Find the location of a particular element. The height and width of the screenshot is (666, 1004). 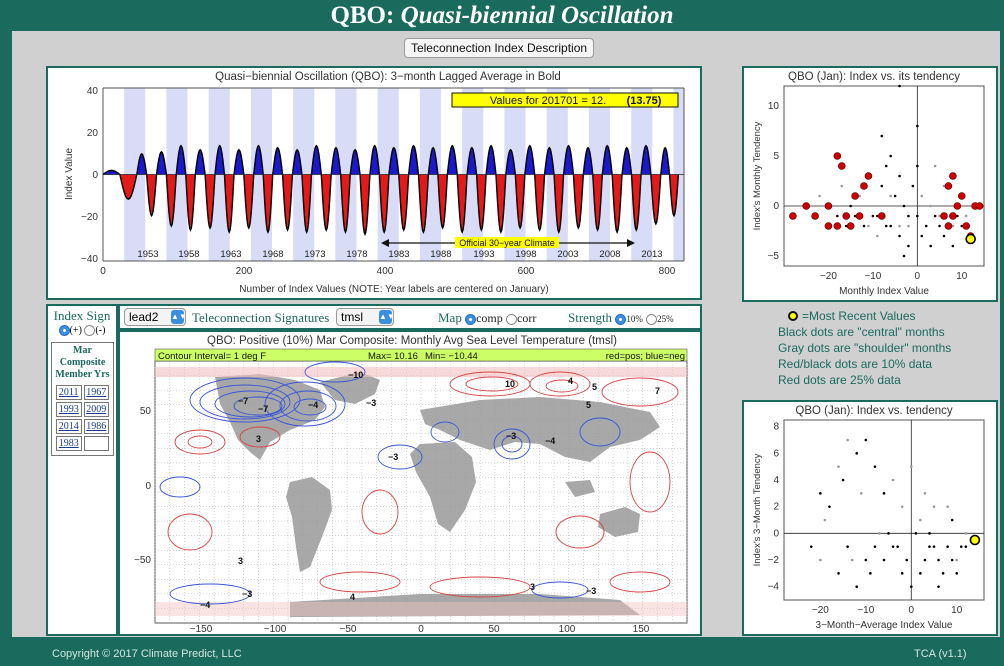

year-link: 2014 is located at coordinates (69, 427).